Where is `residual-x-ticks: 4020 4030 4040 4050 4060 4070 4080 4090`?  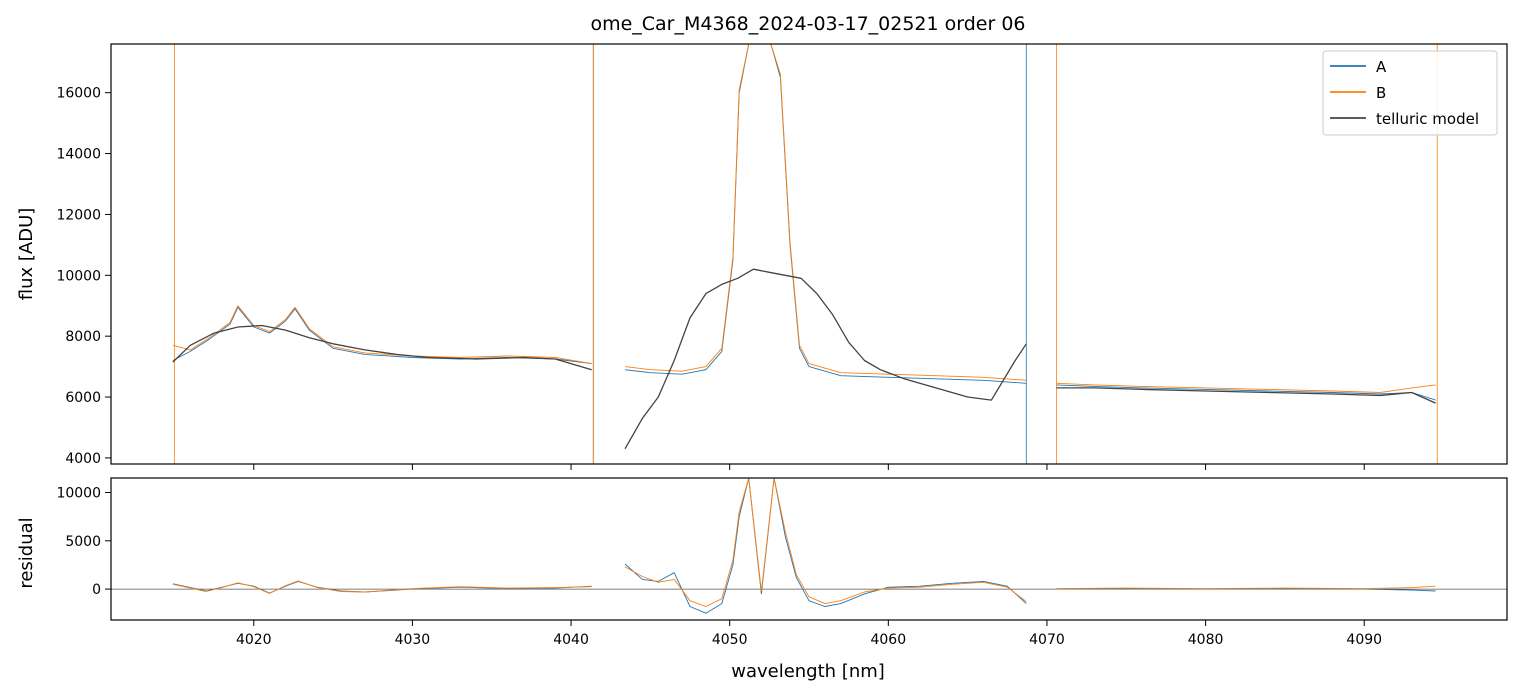
residual-x-ticks: 4020 4030 4040 4050 4060 4070 4080 4090 is located at coordinates (809, 634).